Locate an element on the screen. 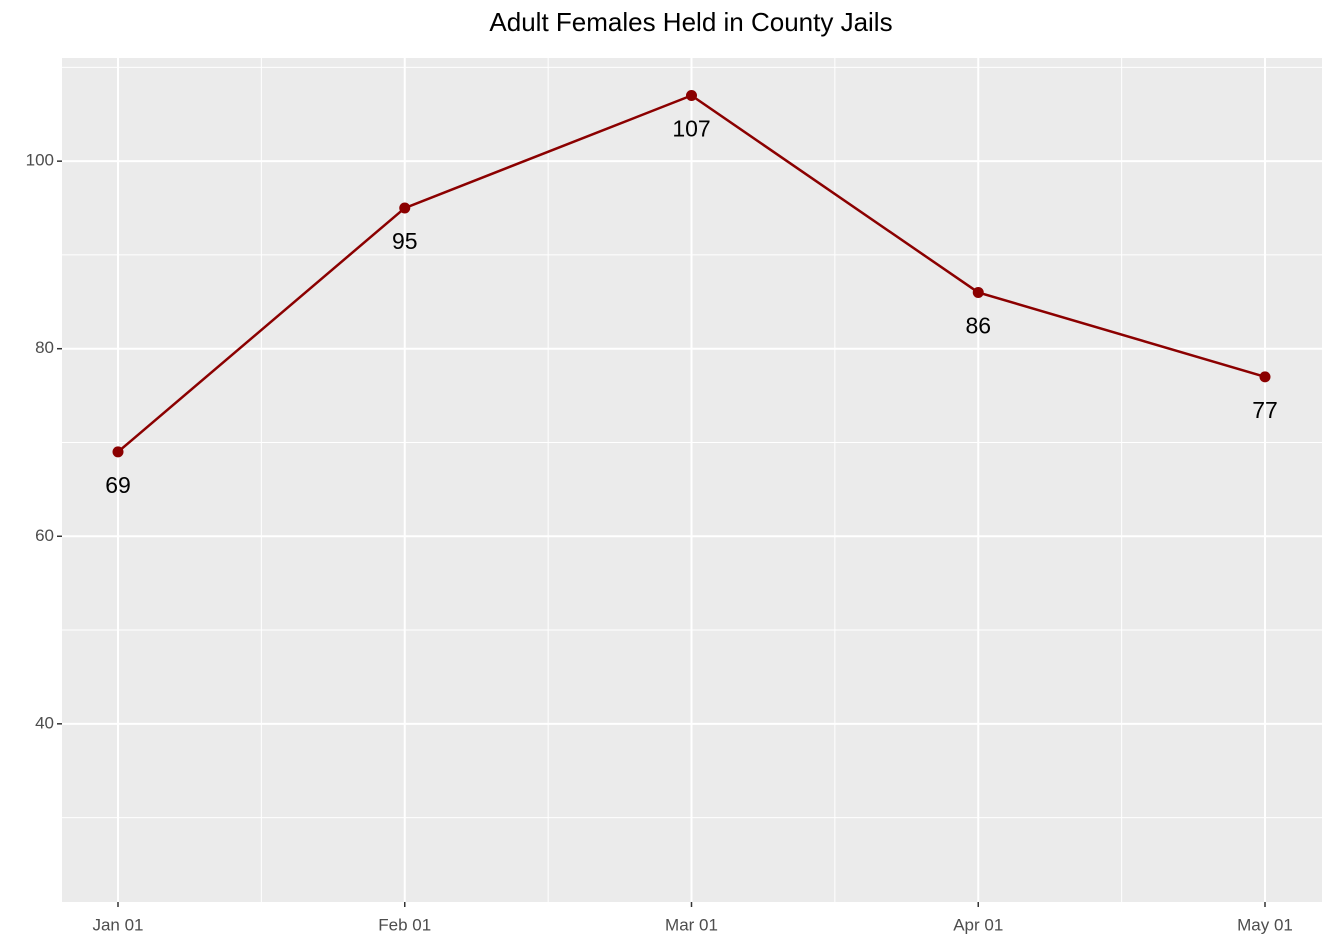  y-tick-label: 100 is located at coordinates (40, 160).